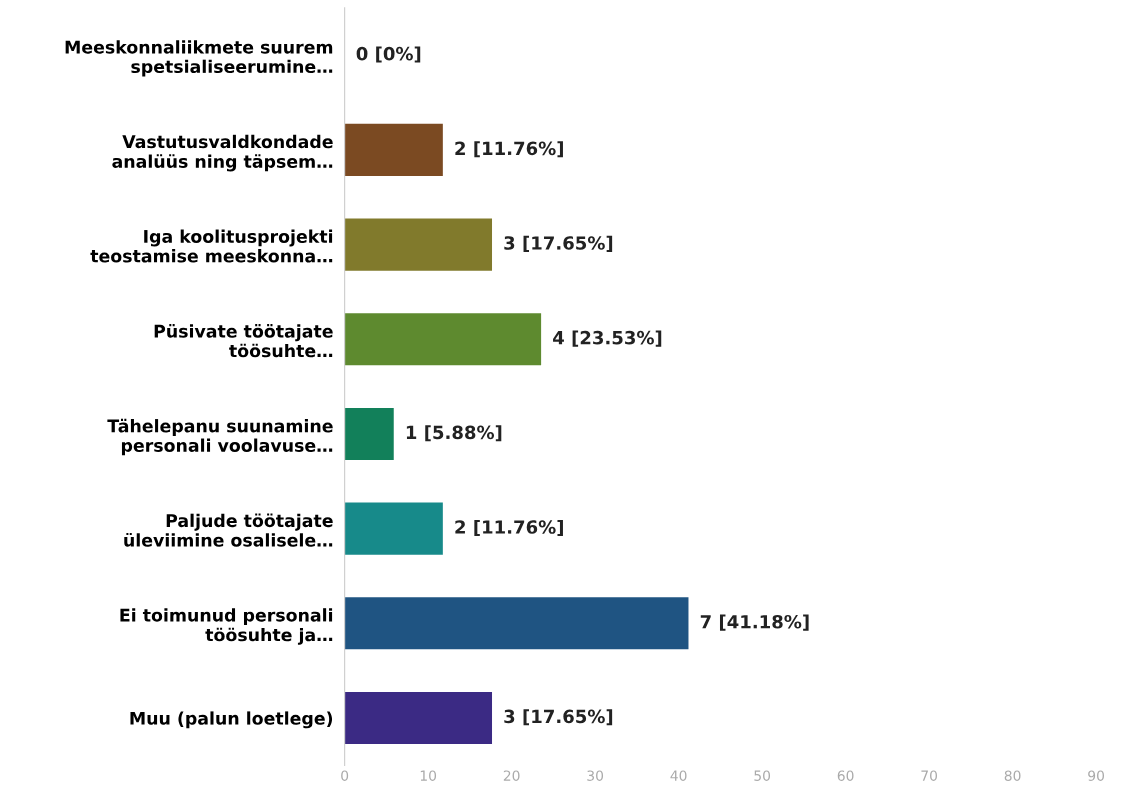 This screenshot has width=1130, height=789. I want to click on x-tick-label: 60, so click(845, 775).